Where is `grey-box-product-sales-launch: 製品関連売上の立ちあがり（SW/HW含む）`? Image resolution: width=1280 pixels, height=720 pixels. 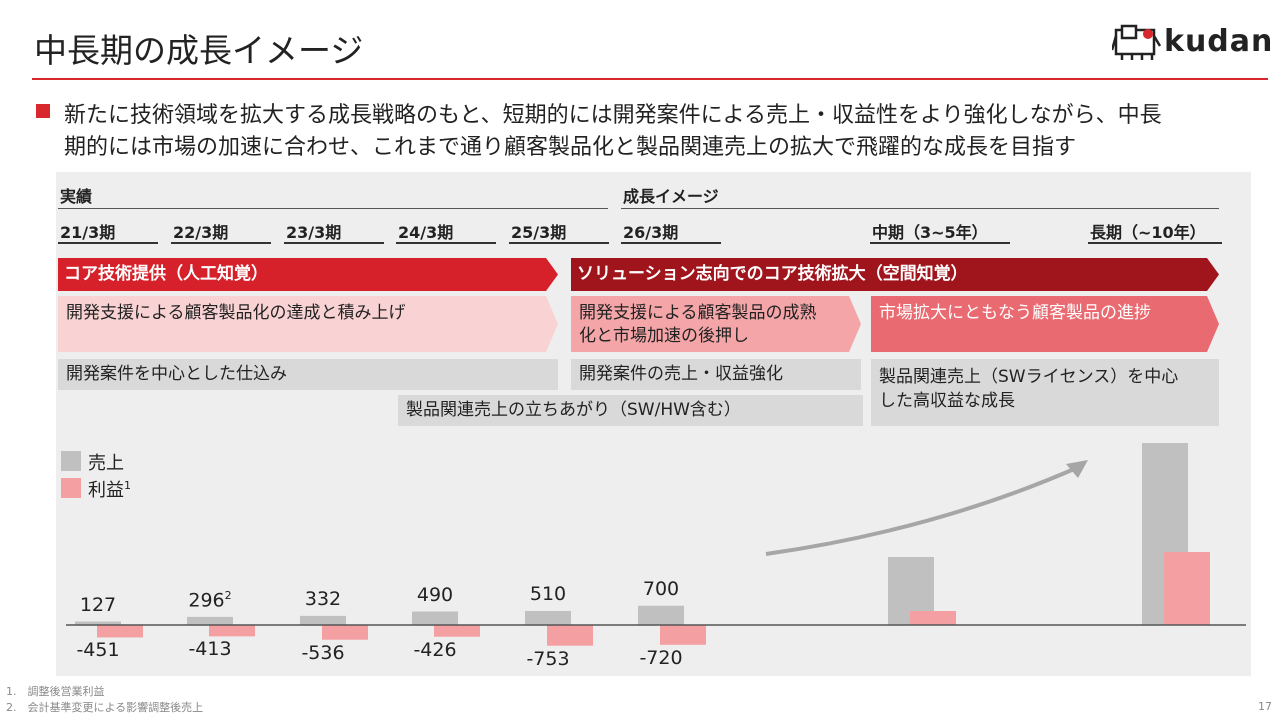
grey-box-product-sales-launch: 製品関連売上の立ちあがり（SW/HW含む） is located at coordinates (630, 410).